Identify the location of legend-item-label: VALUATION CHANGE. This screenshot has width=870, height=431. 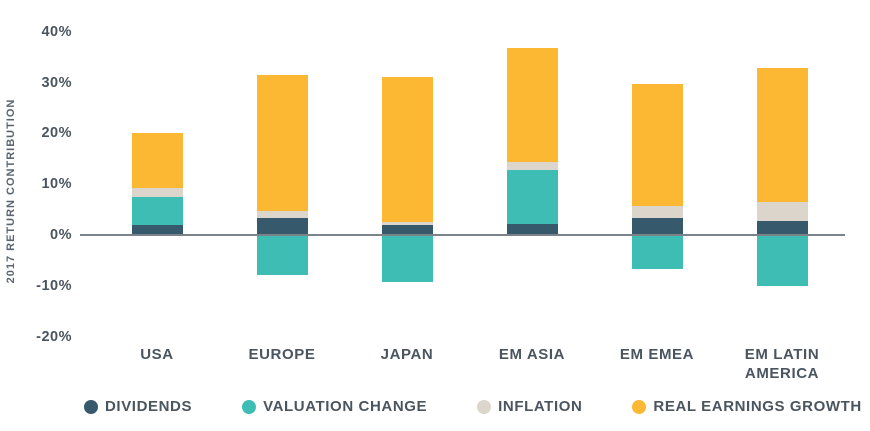
(345, 406).